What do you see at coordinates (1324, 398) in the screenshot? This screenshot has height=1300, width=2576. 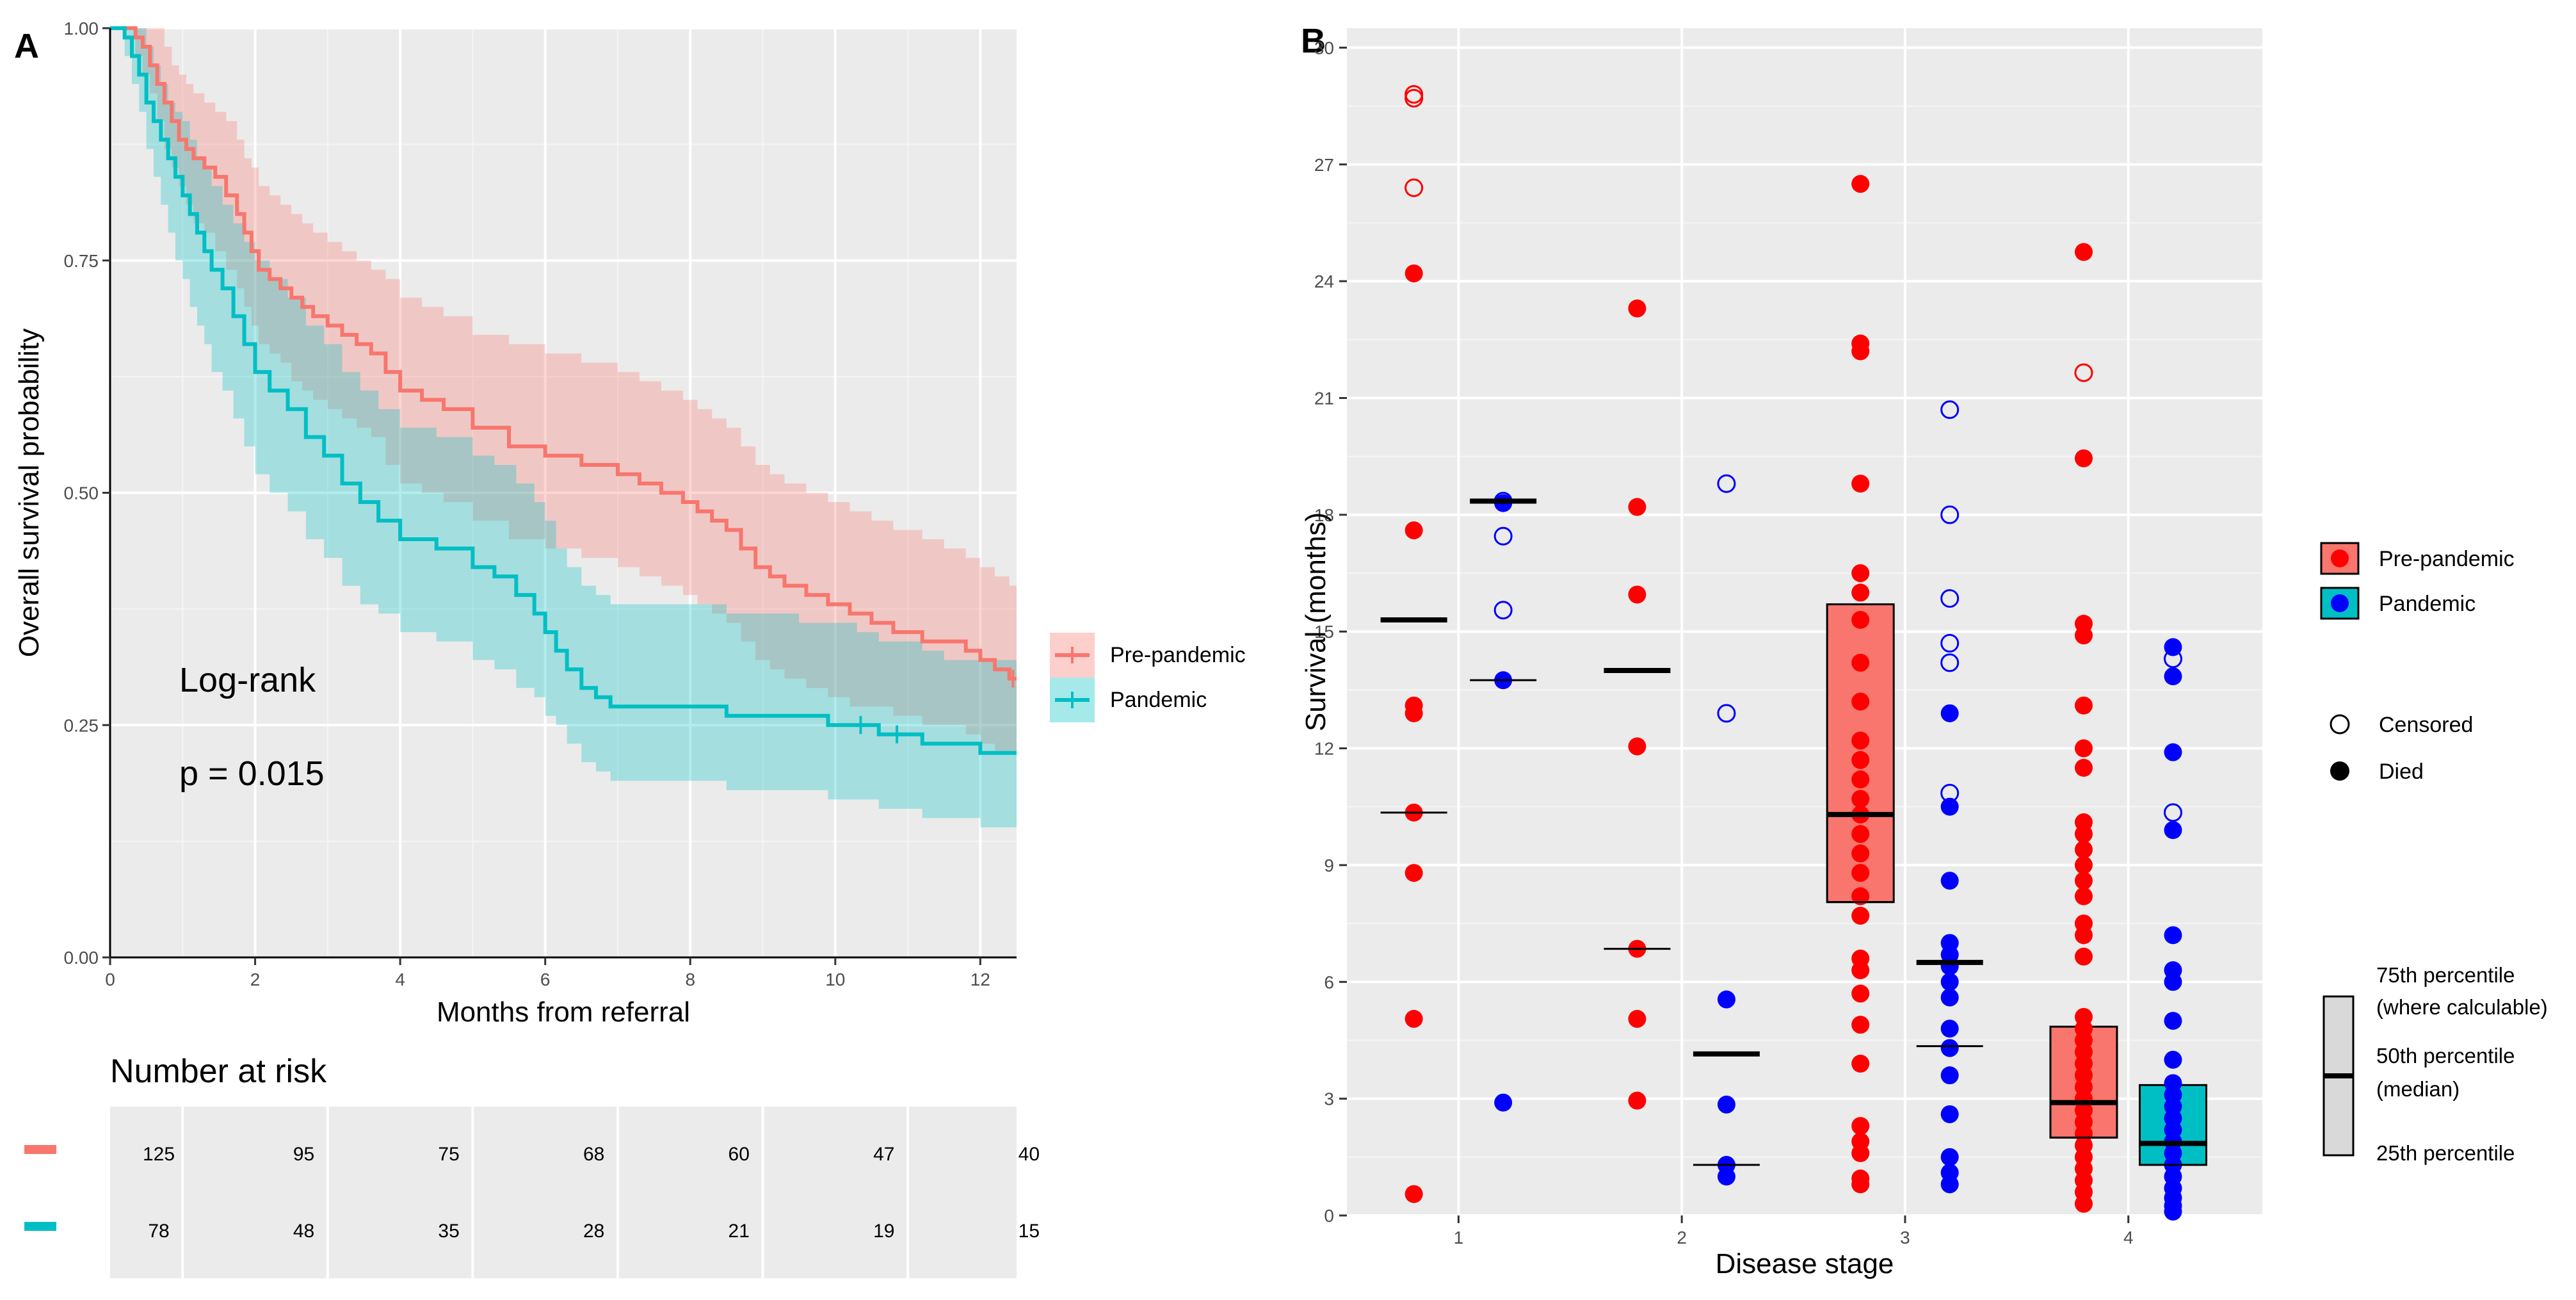 I see `stage-y-tick-label: 21` at bounding box center [1324, 398].